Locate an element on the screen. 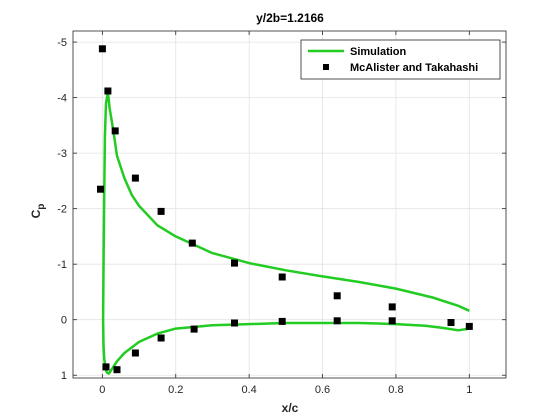 The height and width of the screenshot is (420, 560). y-tick-label: -4 is located at coordinates (62, 99).